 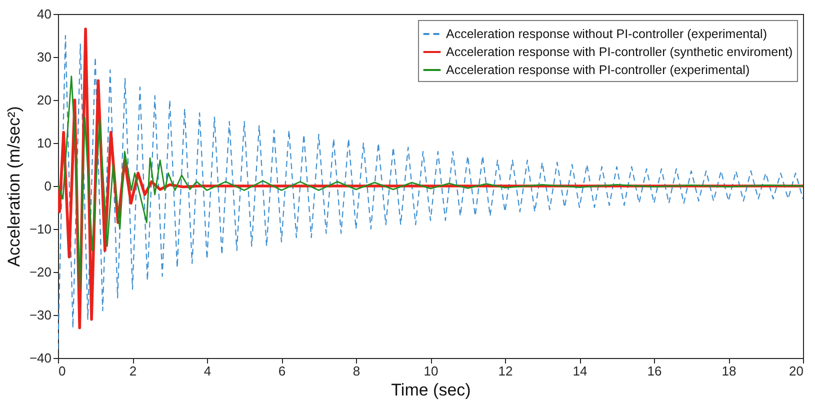 What do you see at coordinates (40, 272) in the screenshot?
I see `y-tick-label: −20` at bounding box center [40, 272].